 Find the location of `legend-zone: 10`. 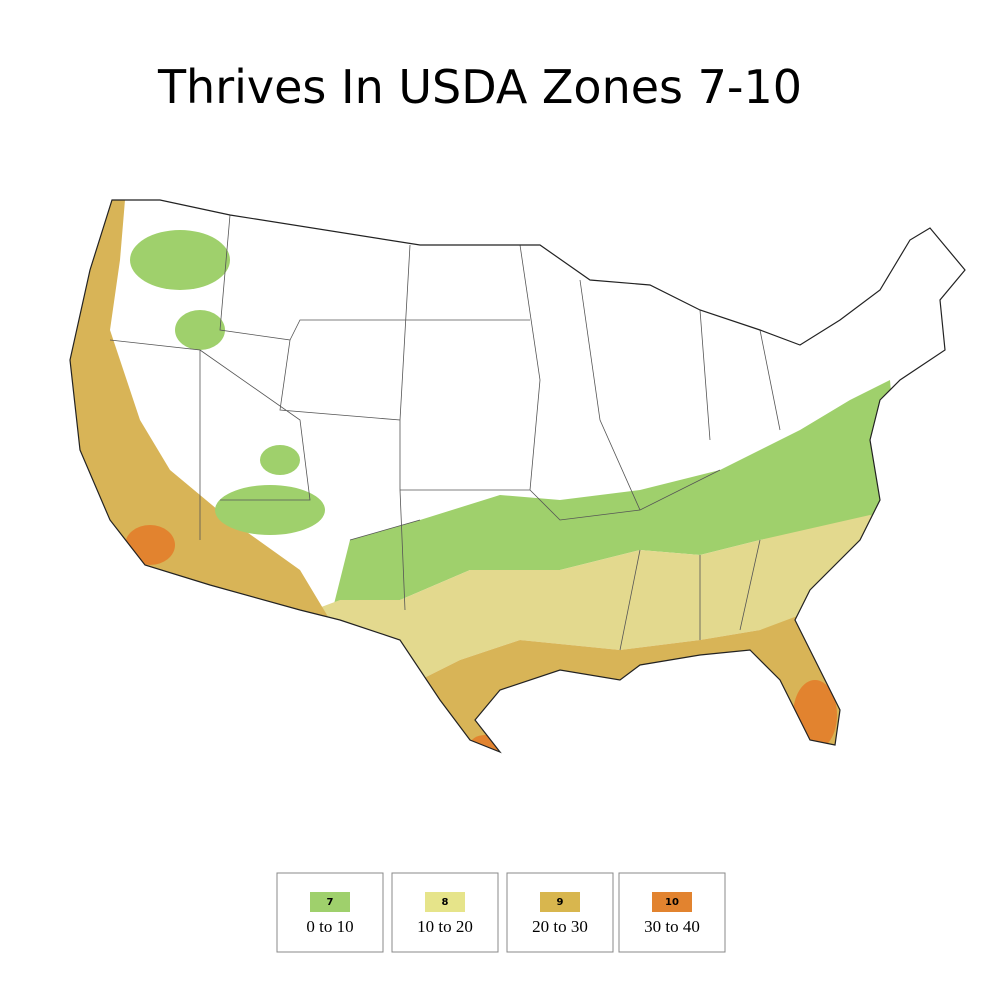

legend-zone: 10 is located at coordinates (672, 902).